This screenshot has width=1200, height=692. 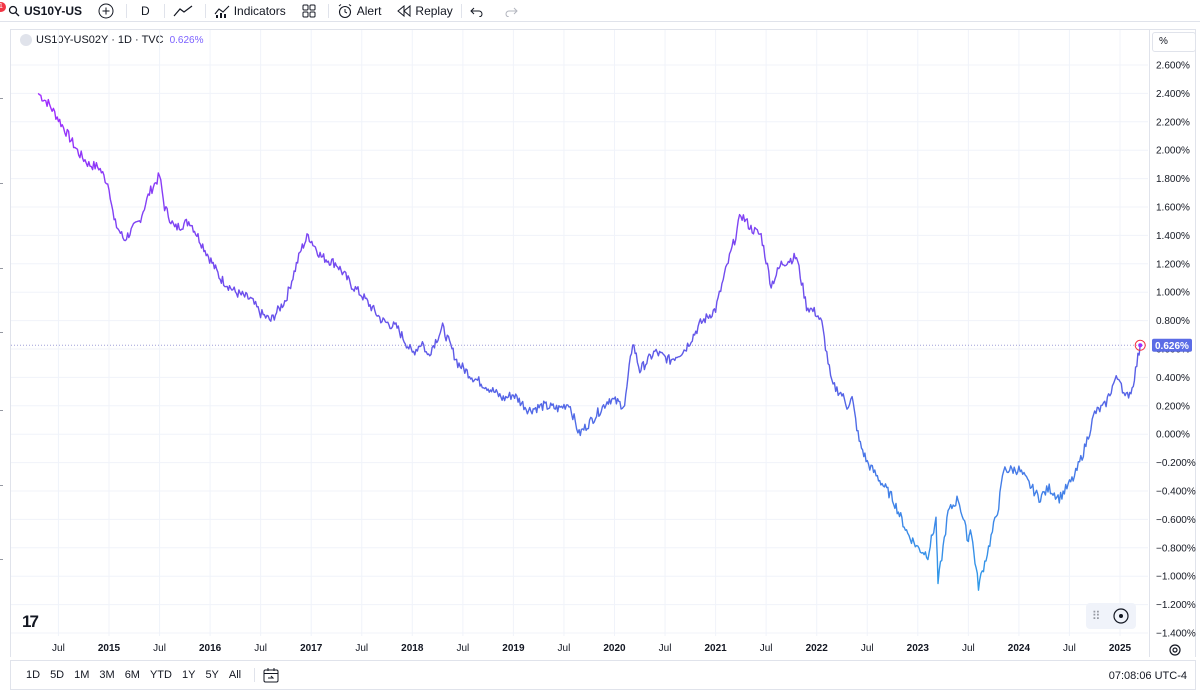 What do you see at coordinates (1121, 616) in the screenshot?
I see `scroll-to-realtime-icon` at bounding box center [1121, 616].